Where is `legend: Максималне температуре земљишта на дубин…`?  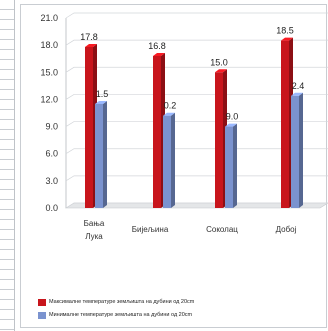
legend: Максималне температуре земљишта на дубин… is located at coordinates (180, 309).